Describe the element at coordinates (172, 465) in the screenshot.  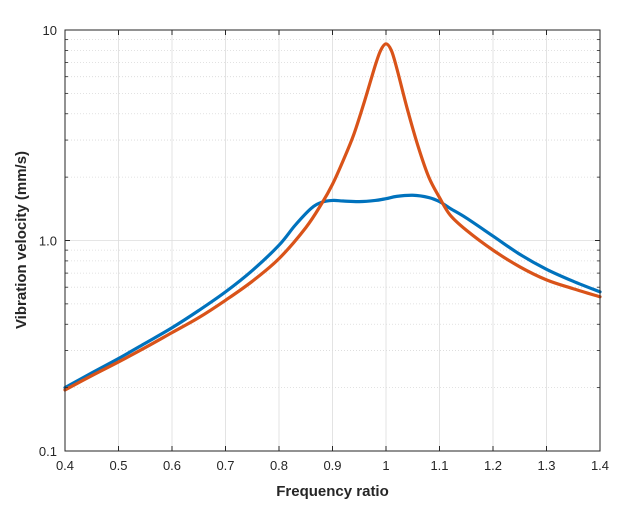
I see `x-tick-label: 0.6` at that location.